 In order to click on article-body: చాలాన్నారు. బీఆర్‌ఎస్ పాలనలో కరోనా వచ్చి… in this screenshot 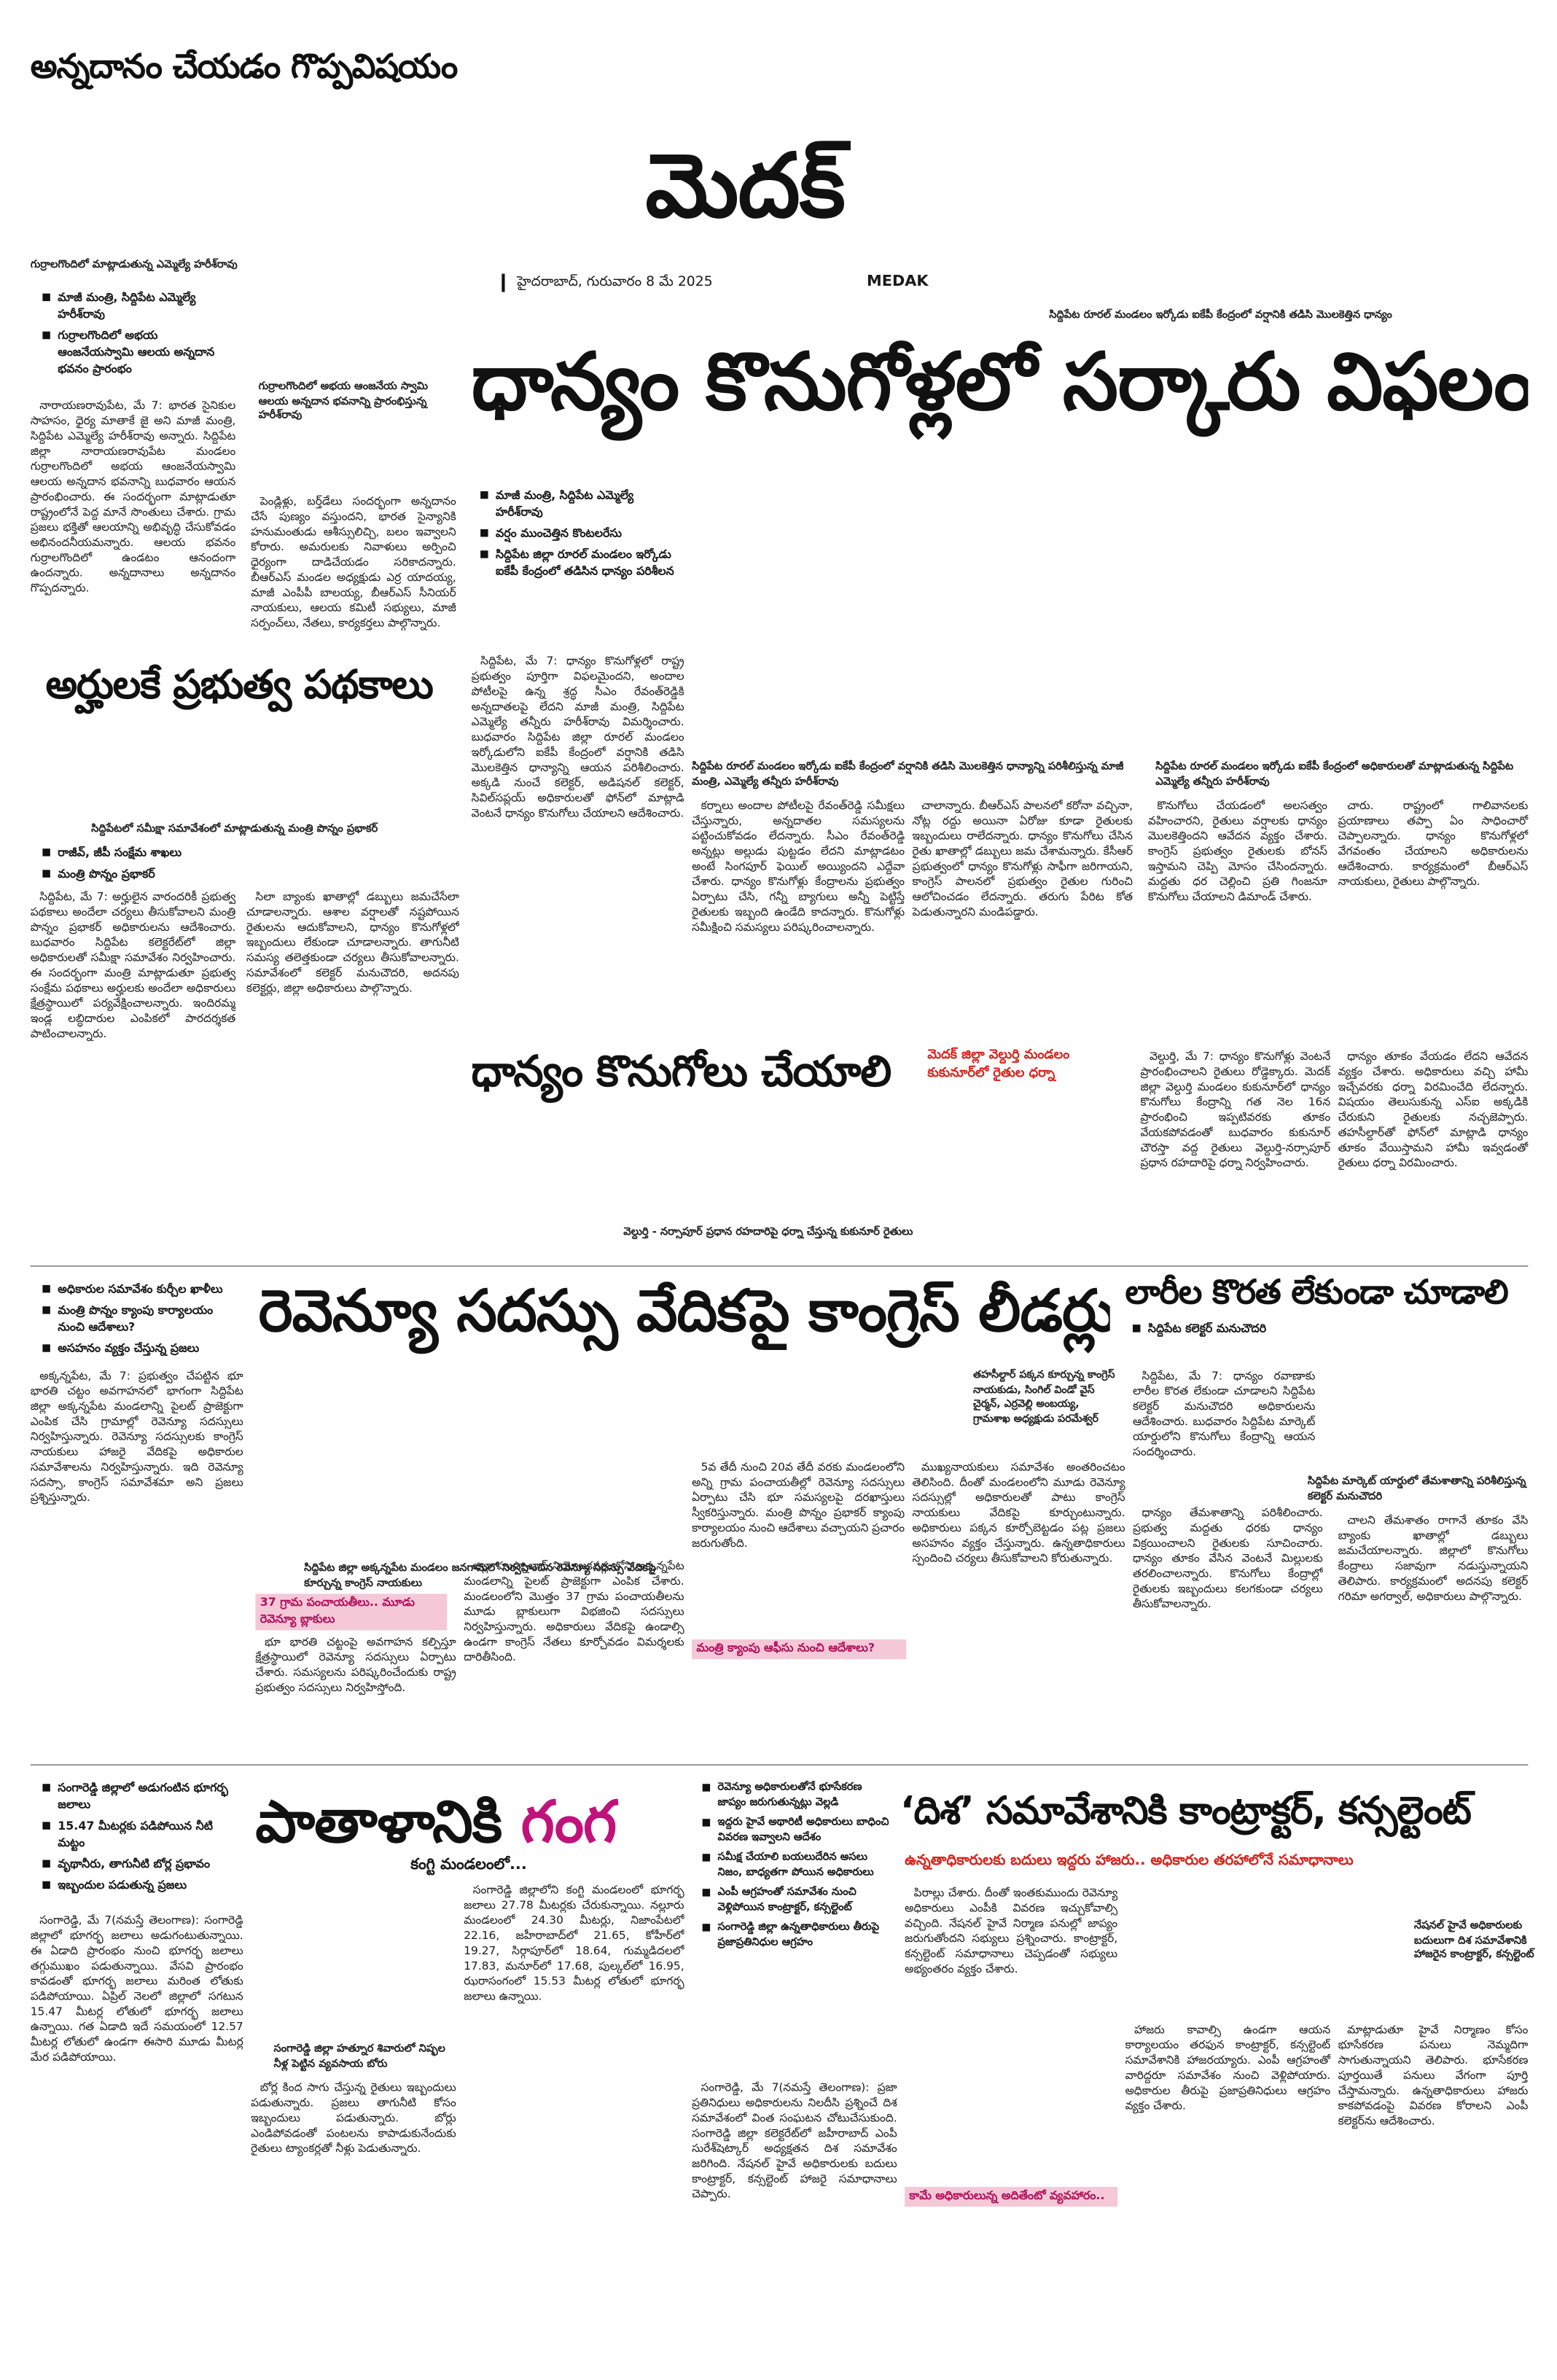, I will do `click(1023, 916)`.